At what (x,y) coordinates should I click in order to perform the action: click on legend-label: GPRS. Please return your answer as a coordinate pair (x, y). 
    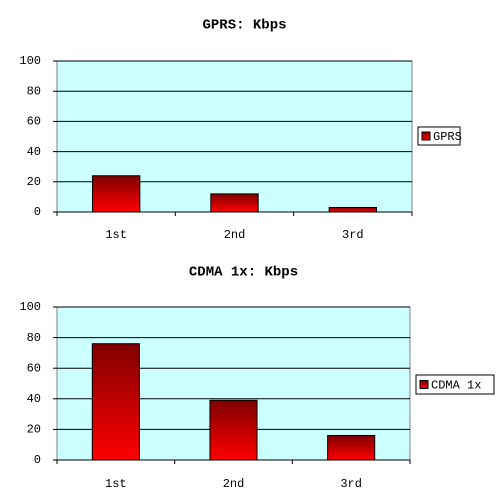
    Looking at the image, I should click on (447, 137).